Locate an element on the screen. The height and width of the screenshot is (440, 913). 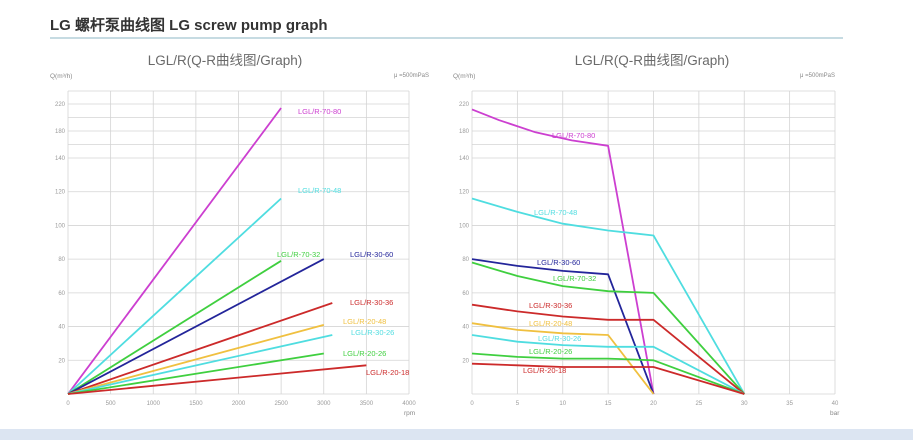
x-tick-label: 5 is located at coordinates (518, 404).